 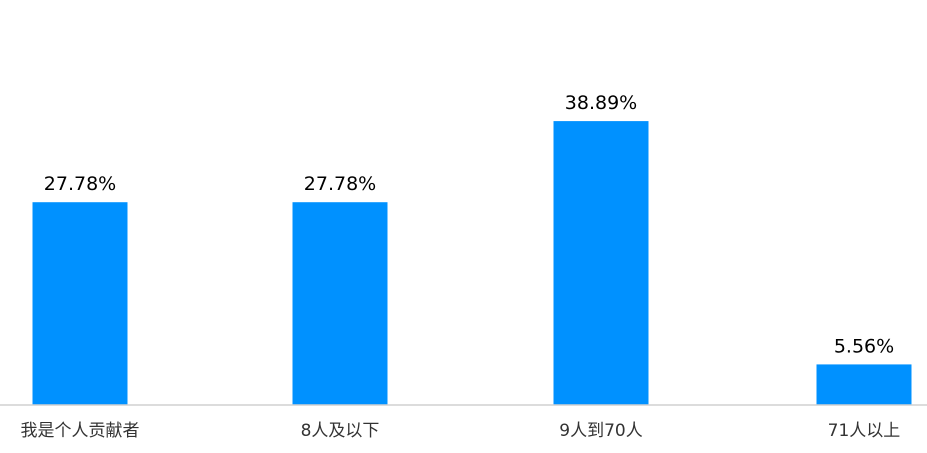 What do you see at coordinates (601, 103) in the screenshot?
I see `value-label-3: 38.89%` at bounding box center [601, 103].